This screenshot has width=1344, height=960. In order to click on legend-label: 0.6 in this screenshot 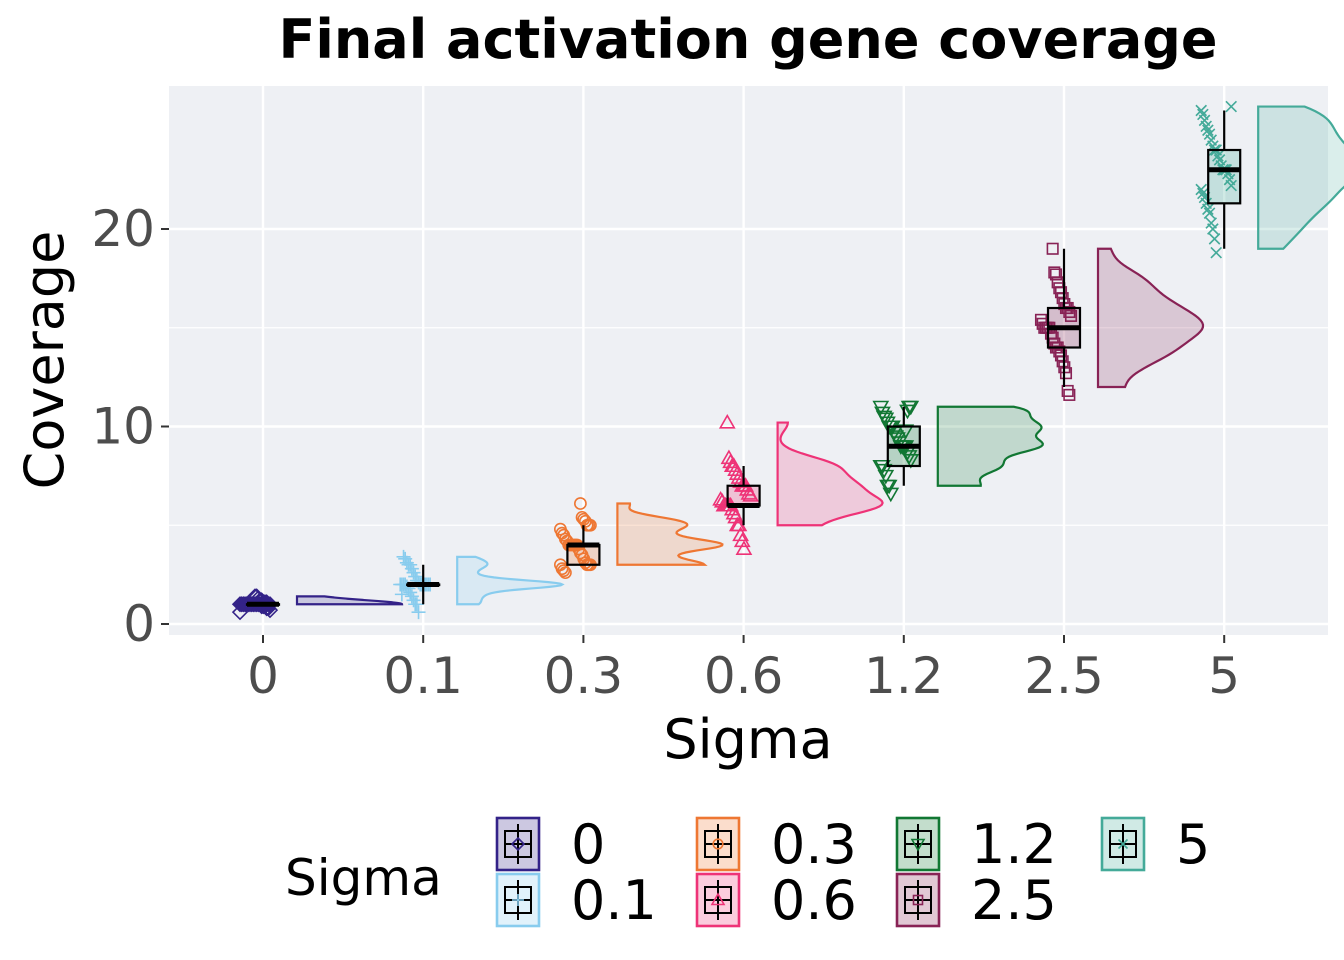, I will do `click(814, 900)`.